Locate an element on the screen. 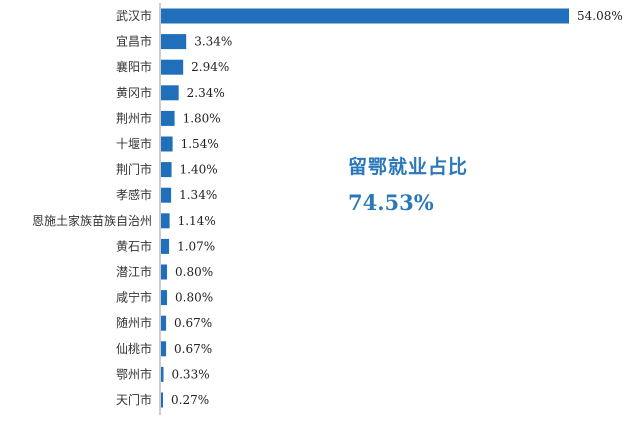  value-label: 0.33% is located at coordinates (190, 374).